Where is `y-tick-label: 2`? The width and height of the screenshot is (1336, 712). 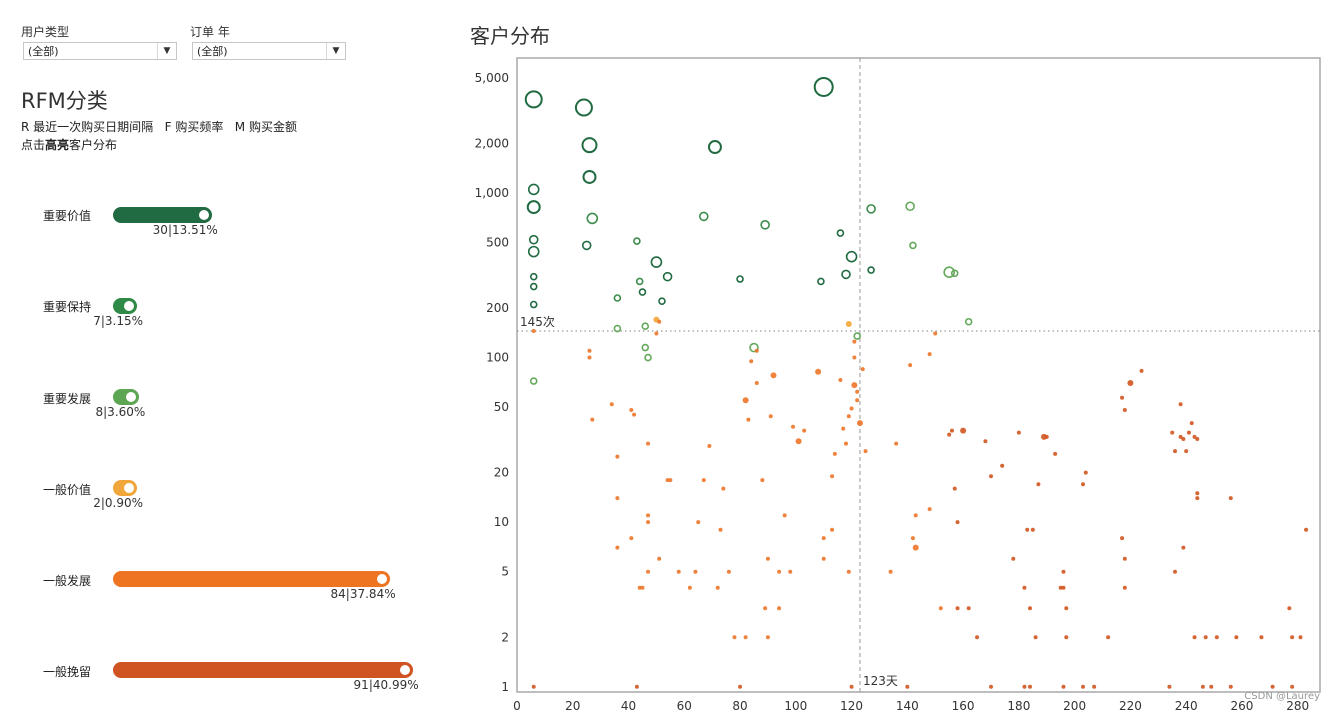
y-tick-label: 2 is located at coordinates (505, 637).